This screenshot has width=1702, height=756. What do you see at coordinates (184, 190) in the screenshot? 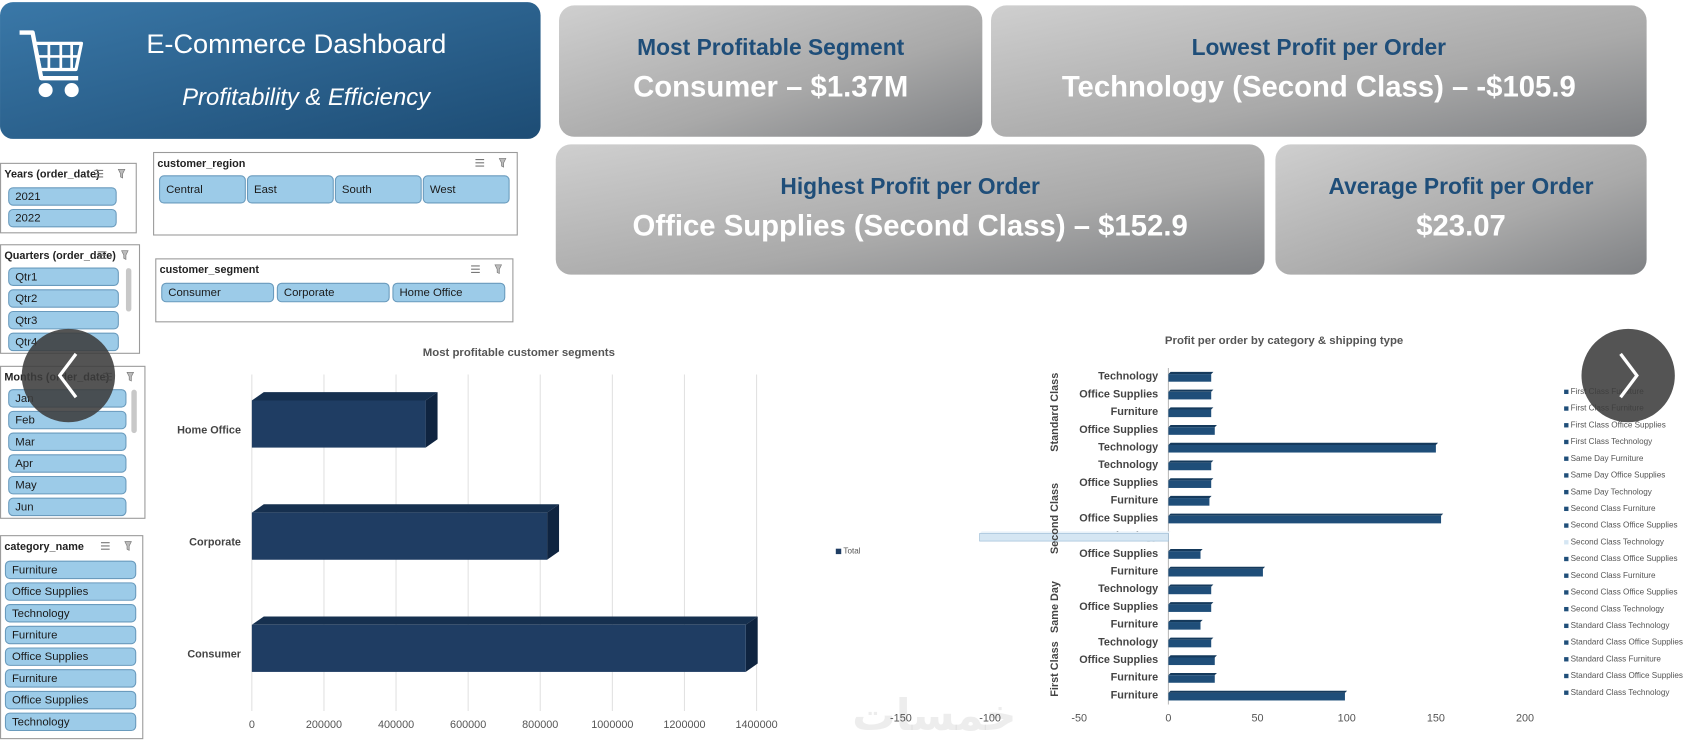
I see `slicer-item-label: Central` at bounding box center [184, 190].